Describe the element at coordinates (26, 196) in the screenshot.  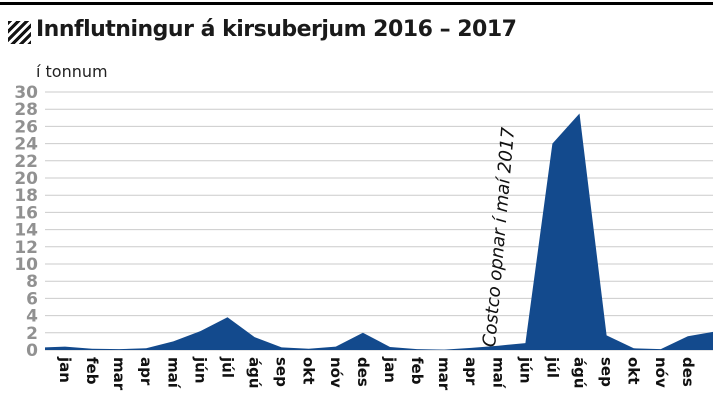
I see `y-tick-label: 18` at that location.